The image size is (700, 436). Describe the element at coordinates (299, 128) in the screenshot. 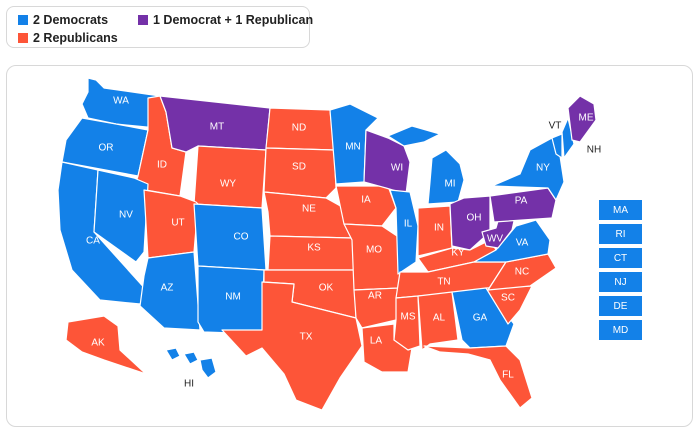

I see `state-label-nd: ND` at that location.